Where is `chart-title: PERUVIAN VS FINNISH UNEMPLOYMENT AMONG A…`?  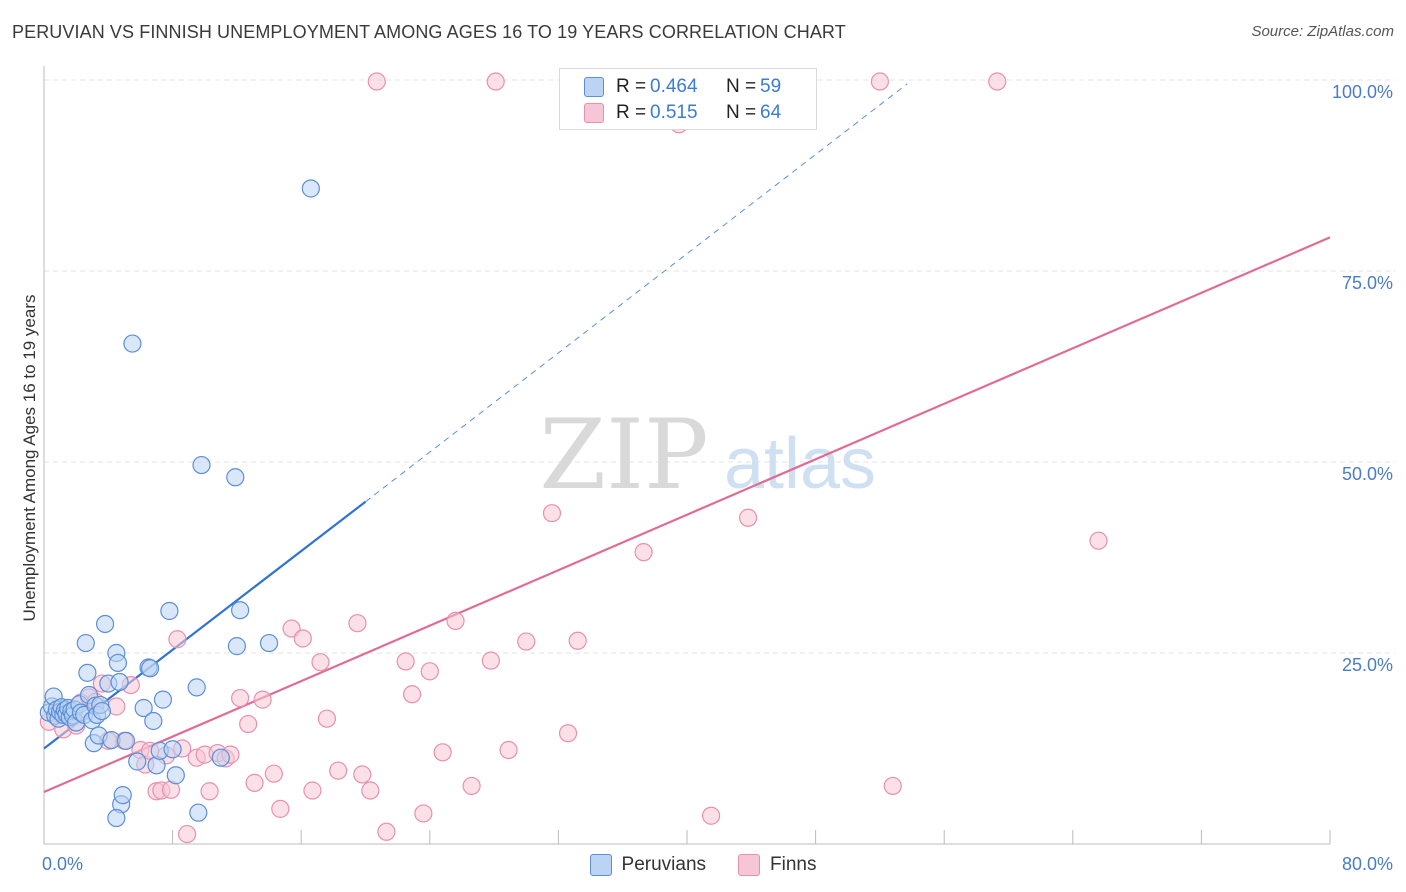
chart-title: PERUVIAN VS FINNISH UNEMPLOYMENT AMONG A… is located at coordinates (429, 32).